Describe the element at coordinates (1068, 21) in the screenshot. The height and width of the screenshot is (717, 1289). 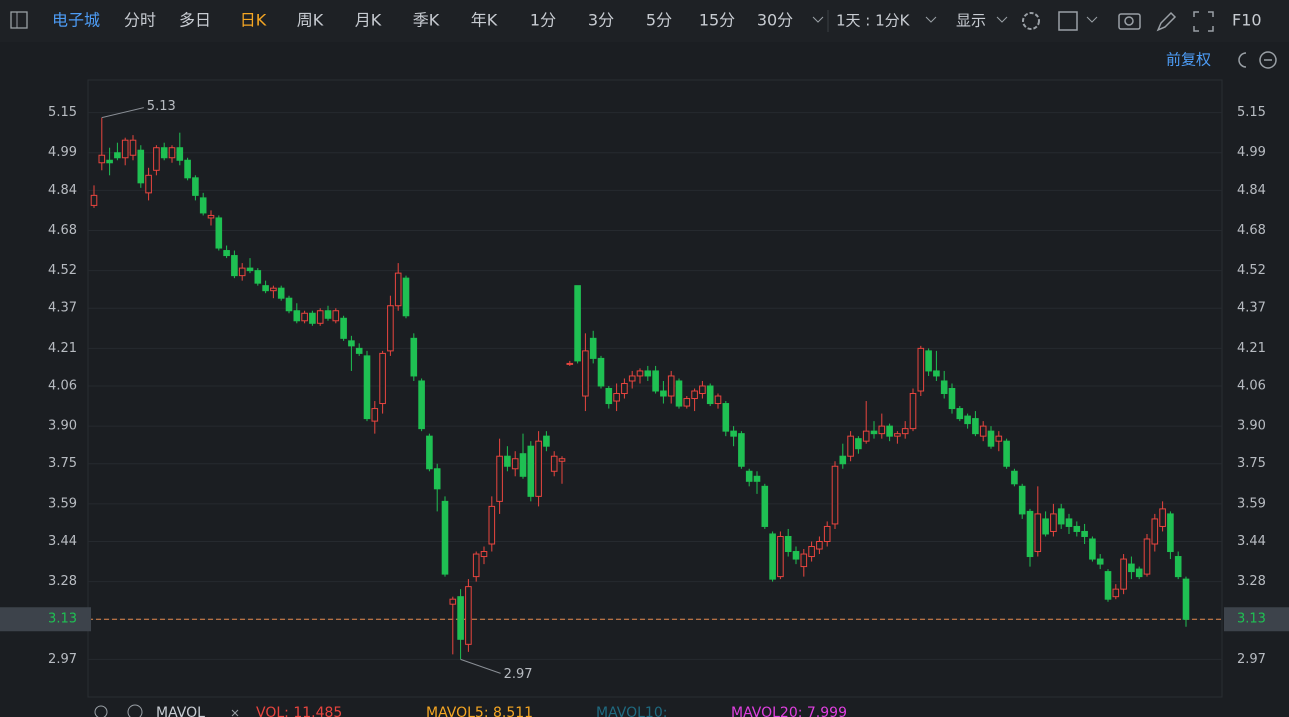
I see `checkbox-icon` at that location.